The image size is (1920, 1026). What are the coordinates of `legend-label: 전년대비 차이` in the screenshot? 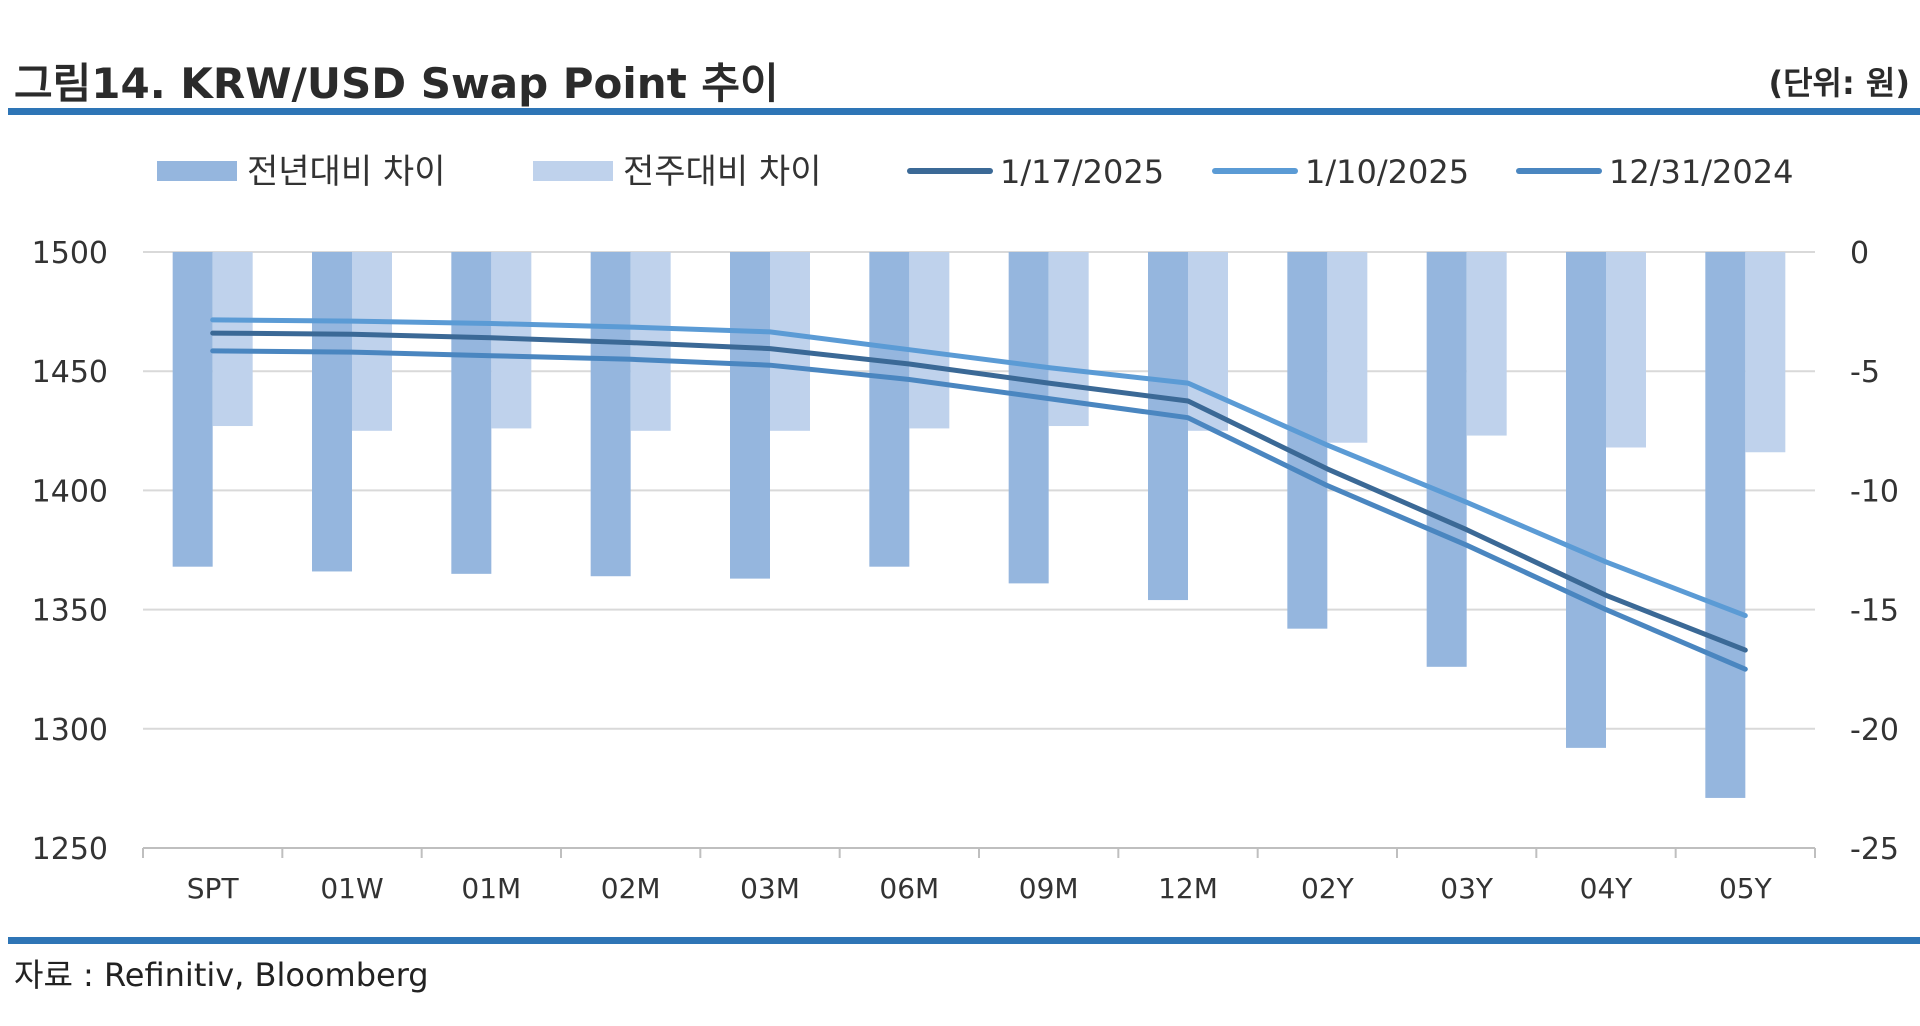 It's located at (346, 172).